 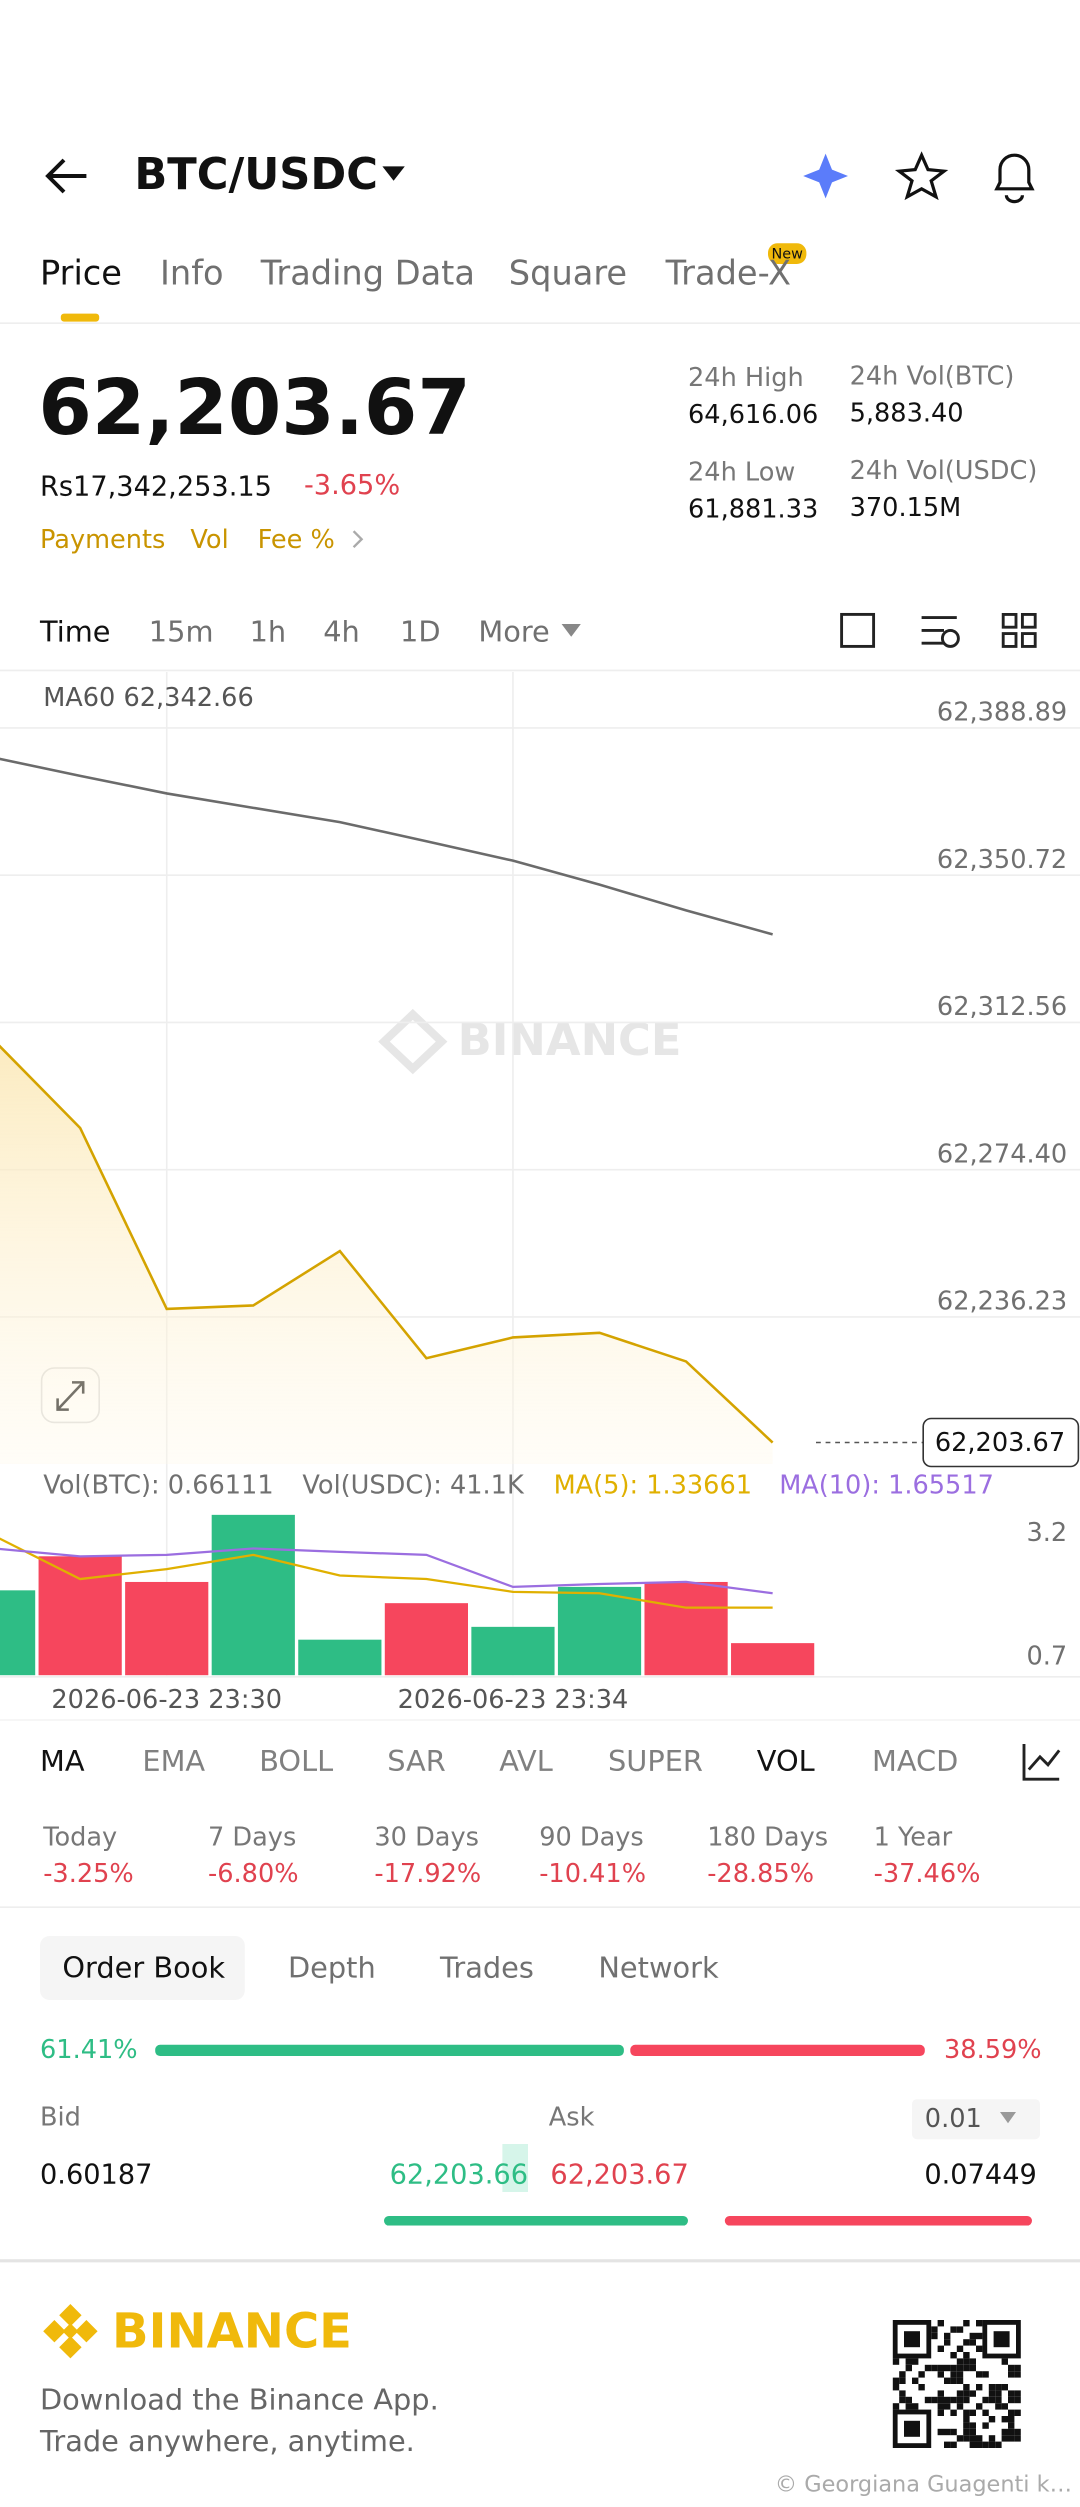 I want to click on interval: 4h, so click(x=341, y=632).